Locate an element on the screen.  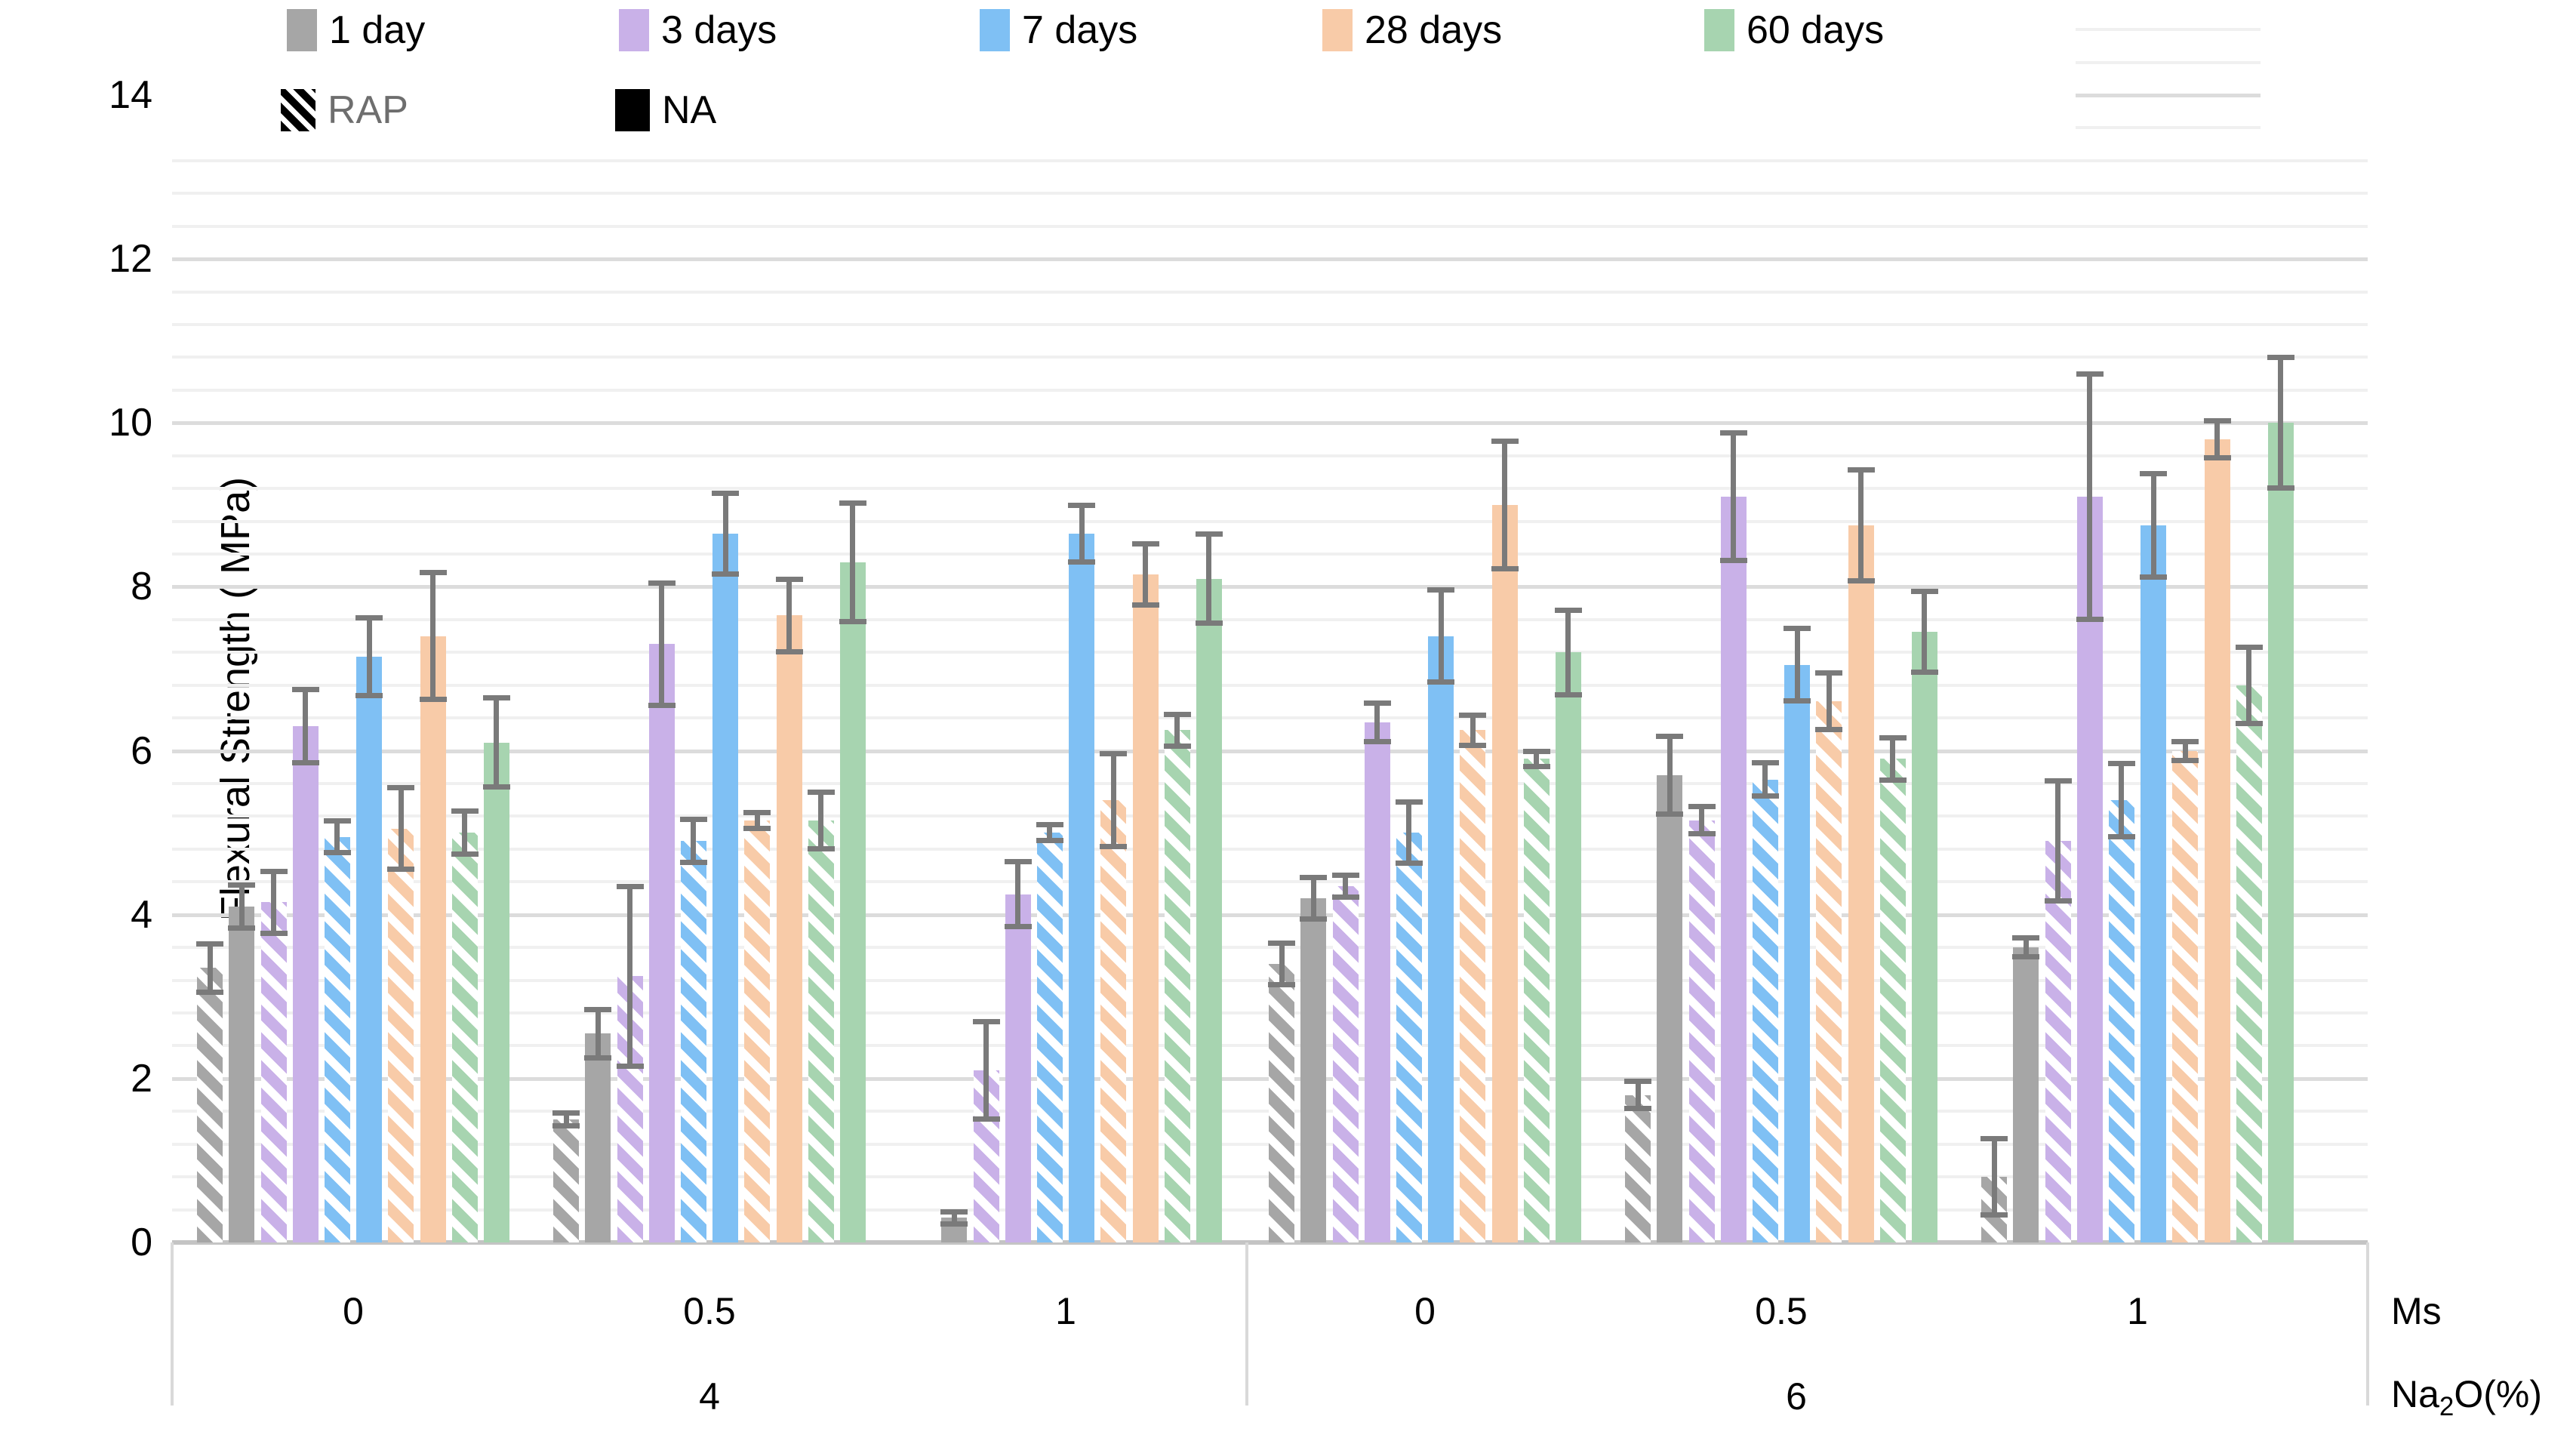
bar-na2o6-ms1-7days-NA is located at coordinates (2154, 883).